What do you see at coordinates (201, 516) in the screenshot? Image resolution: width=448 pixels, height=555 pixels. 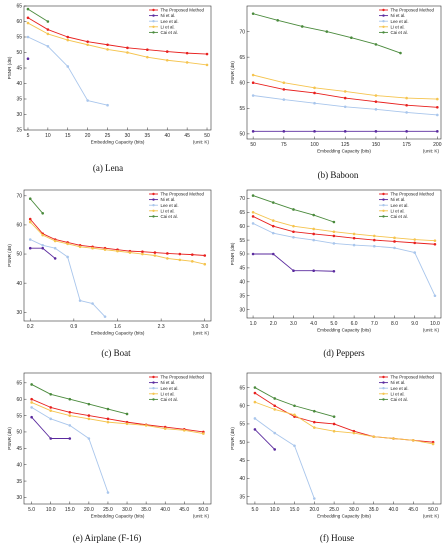 I see `unit-label: (unit: K)` at bounding box center [201, 516].